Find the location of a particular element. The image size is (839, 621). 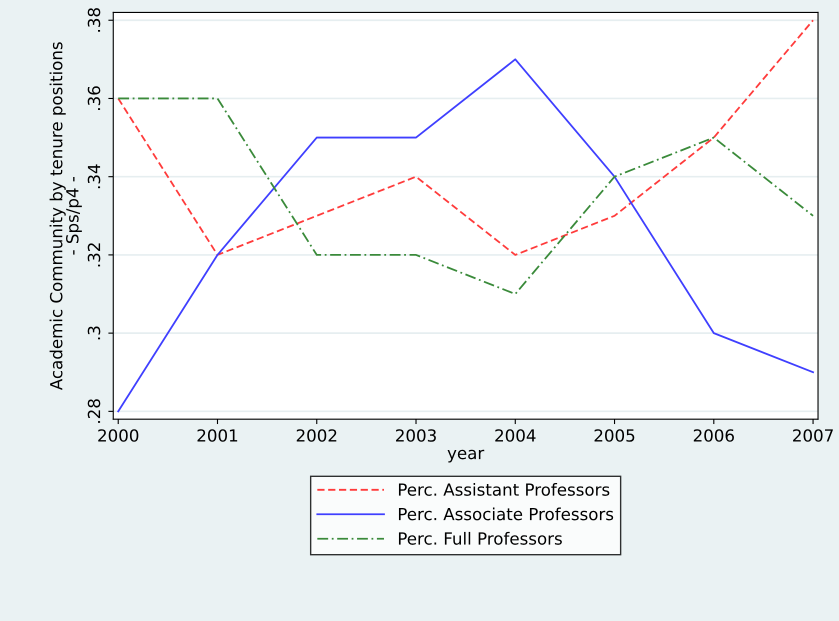

x-tick-label: 2007 is located at coordinates (813, 435).